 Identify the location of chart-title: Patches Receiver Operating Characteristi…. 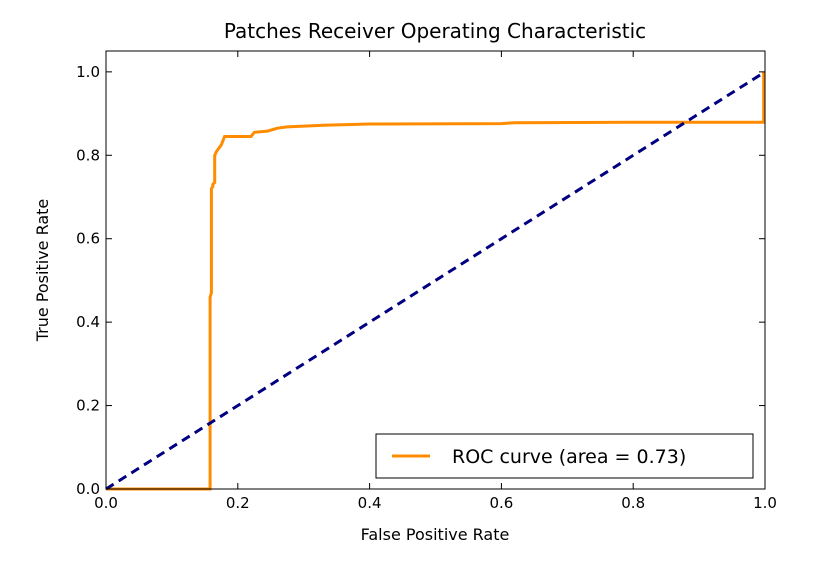
(435, 31).